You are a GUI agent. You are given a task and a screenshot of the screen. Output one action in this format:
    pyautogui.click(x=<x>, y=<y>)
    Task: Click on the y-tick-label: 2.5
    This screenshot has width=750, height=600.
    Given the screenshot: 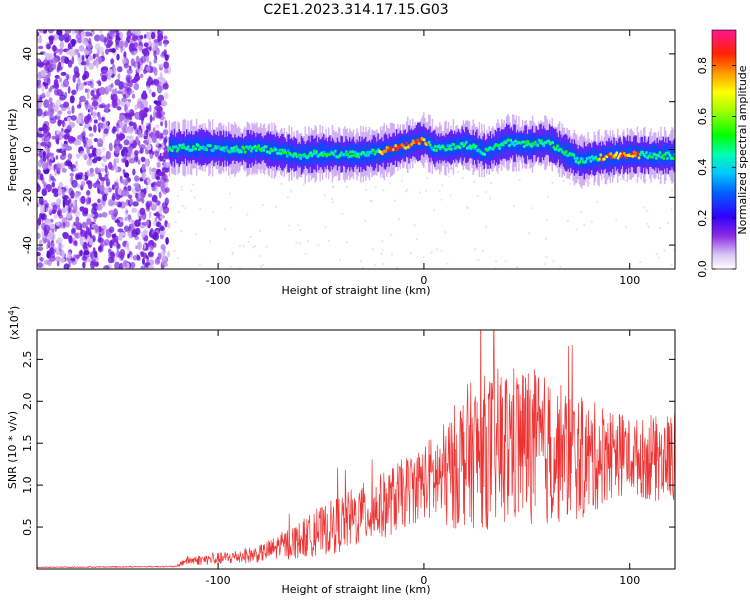 What is the action you would take?
    pyautogui.click(x=27, y=360)
    